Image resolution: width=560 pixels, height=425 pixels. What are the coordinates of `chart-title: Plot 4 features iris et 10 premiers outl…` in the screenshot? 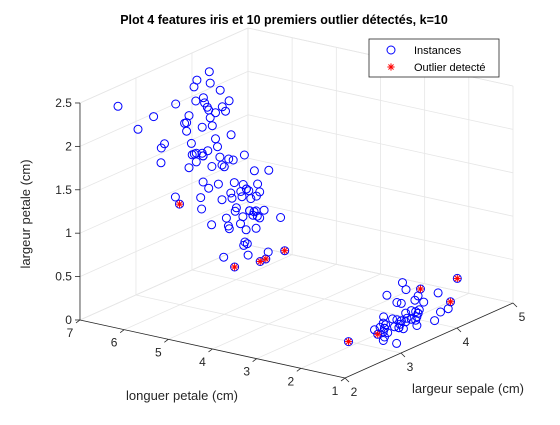 It's located at (284, 20).